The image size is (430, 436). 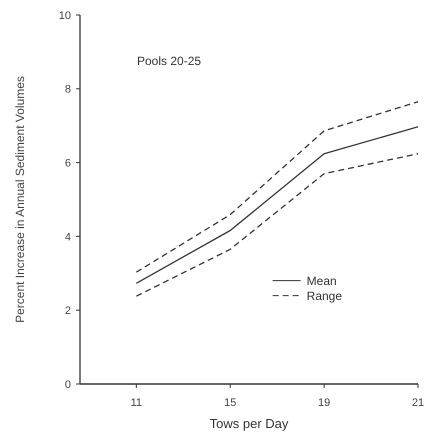 What do you see at coordinates (67, 384) in the screenshot?
I see `y-tick-label: 0` at bounding box center [67, 384].